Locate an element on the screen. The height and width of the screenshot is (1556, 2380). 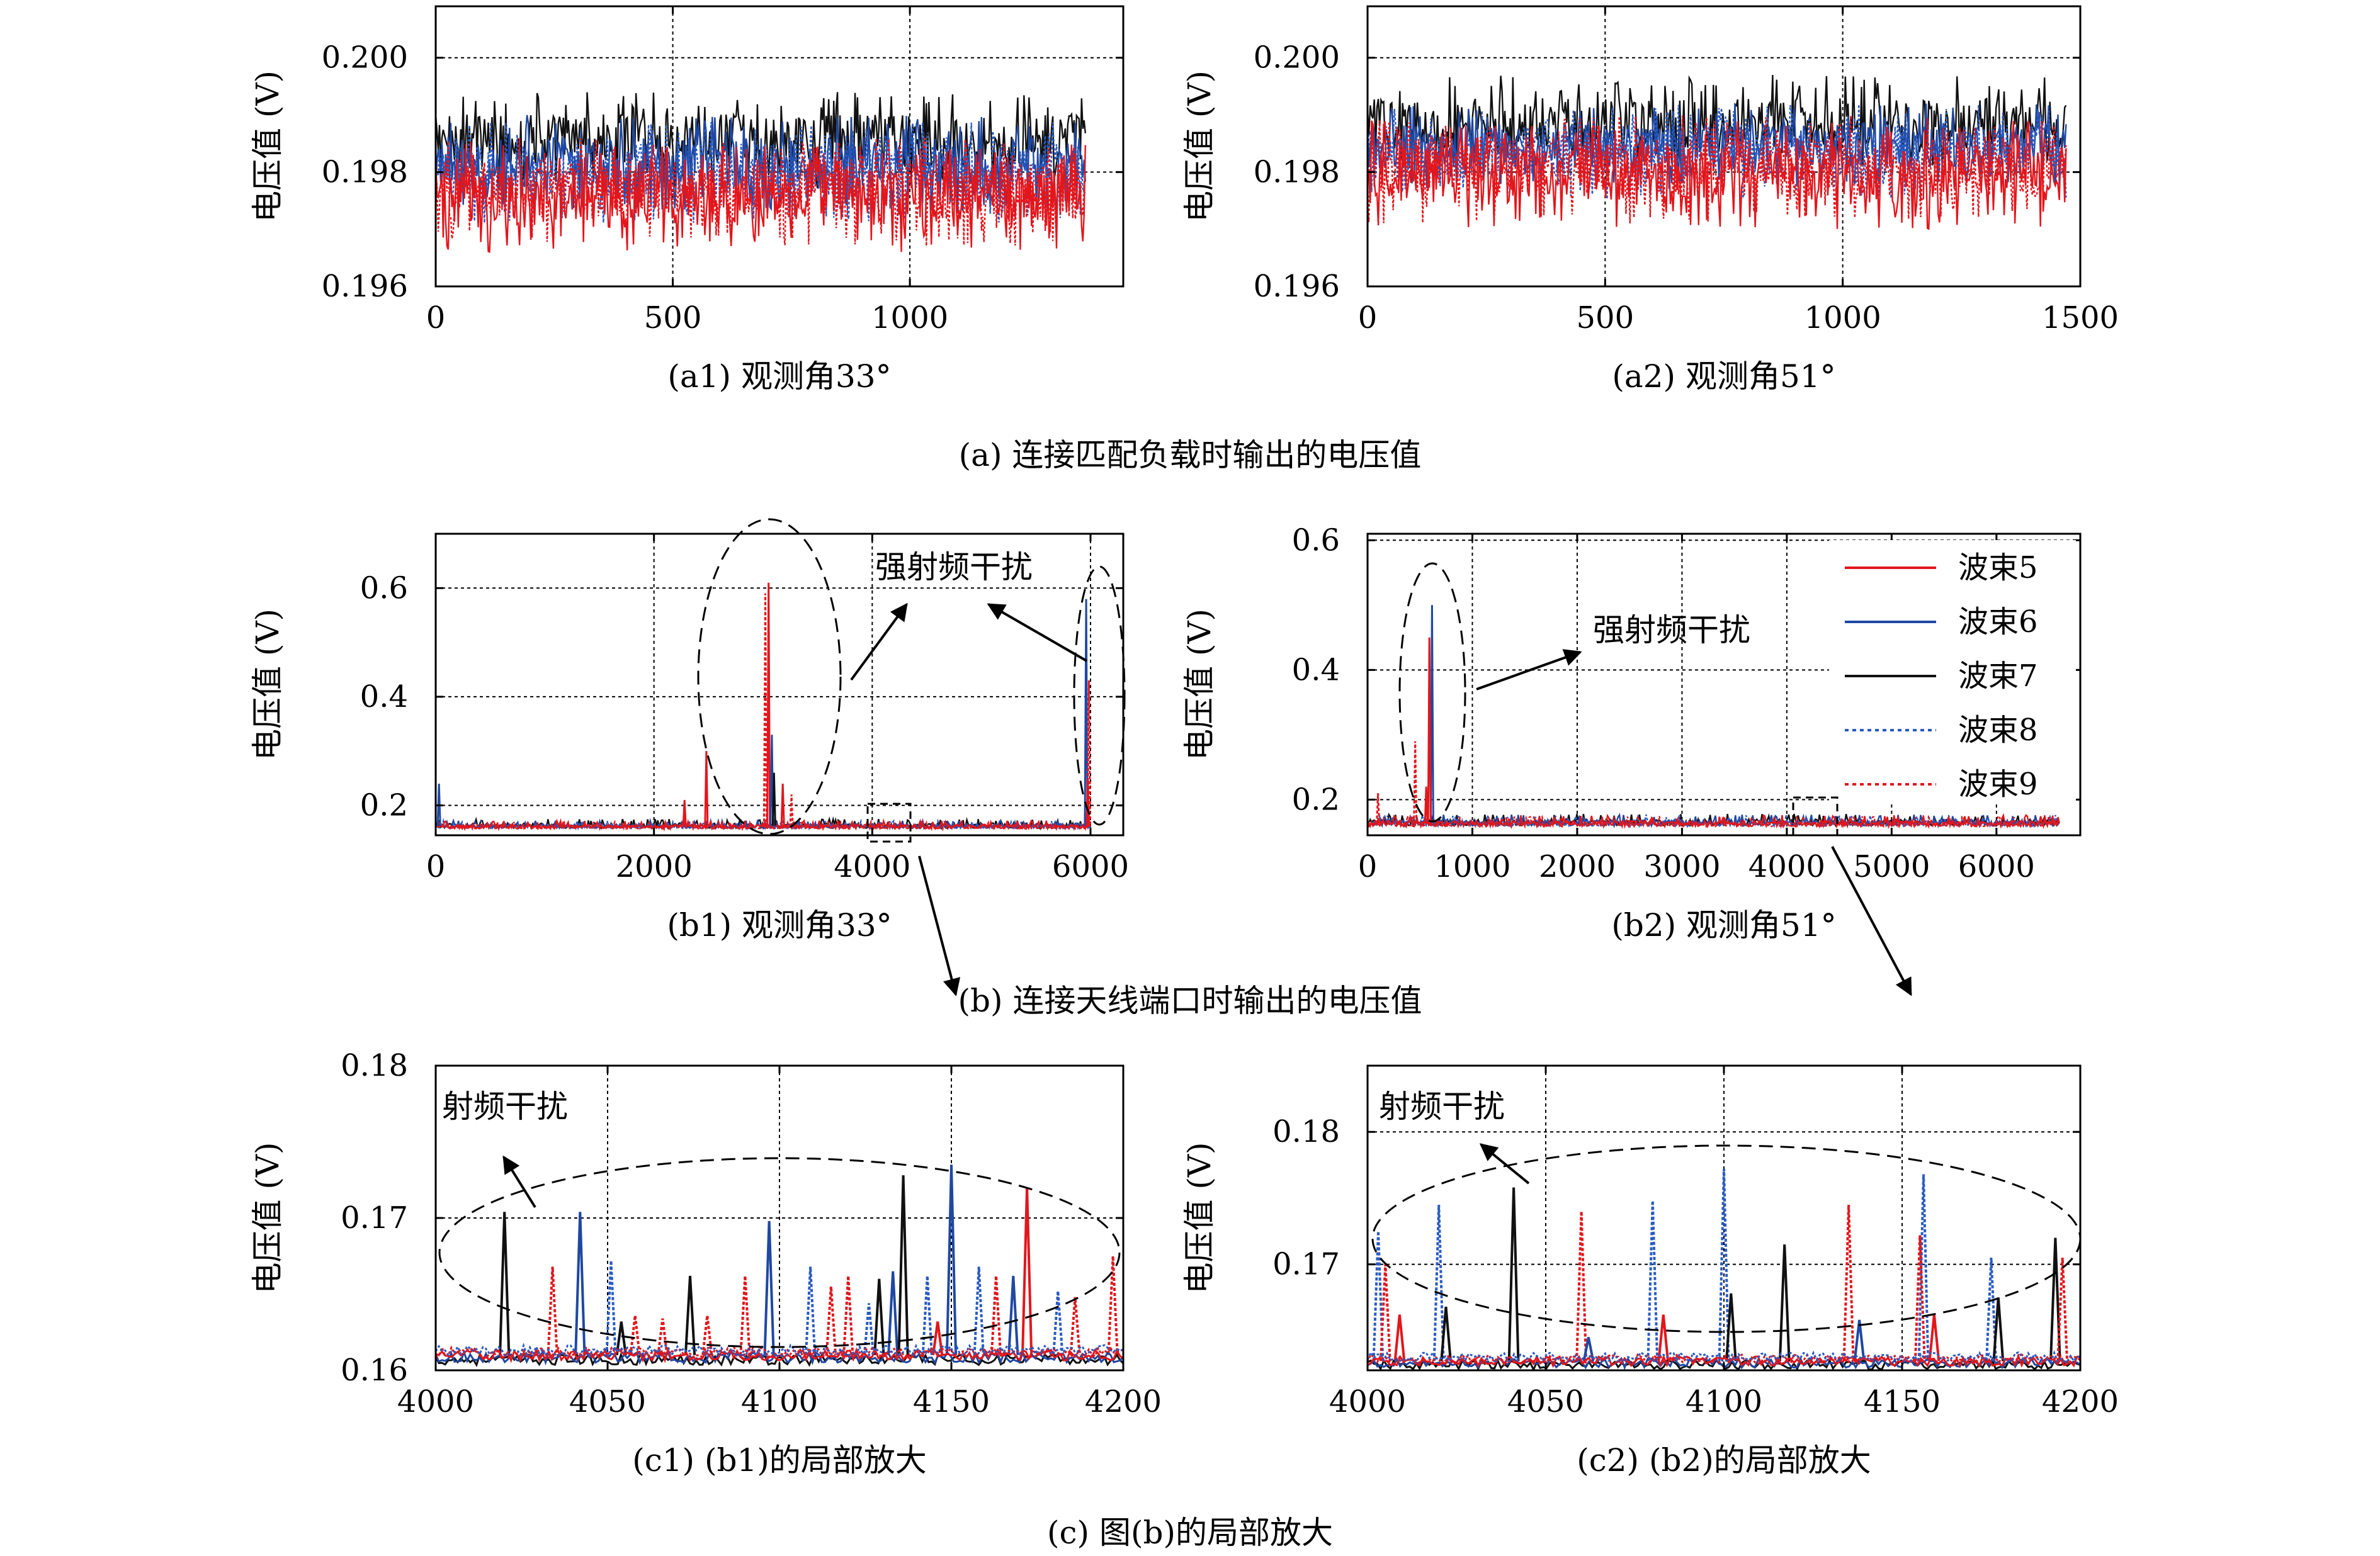
y-tick-label: 0.198 is located at coordinates (365, 171).